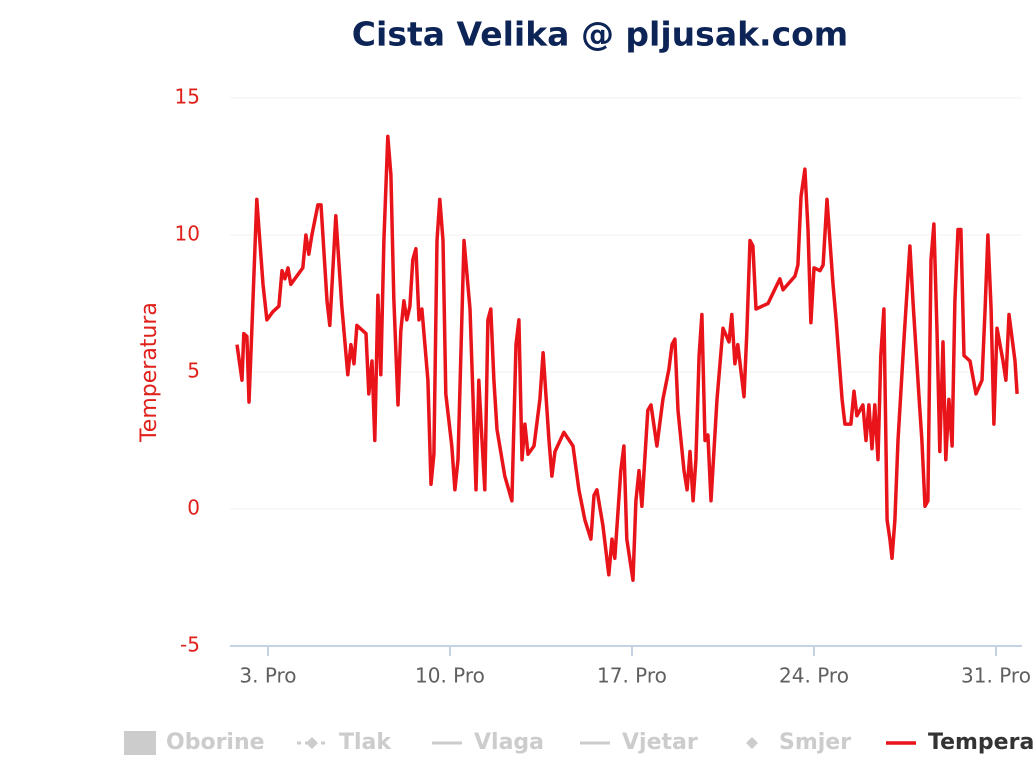 The height and width of the screenshot is (772, 1033). Describe the element at coordinates (267, 676) in the screenshot. I see `x-tick-label: 3. Pro` at that location.